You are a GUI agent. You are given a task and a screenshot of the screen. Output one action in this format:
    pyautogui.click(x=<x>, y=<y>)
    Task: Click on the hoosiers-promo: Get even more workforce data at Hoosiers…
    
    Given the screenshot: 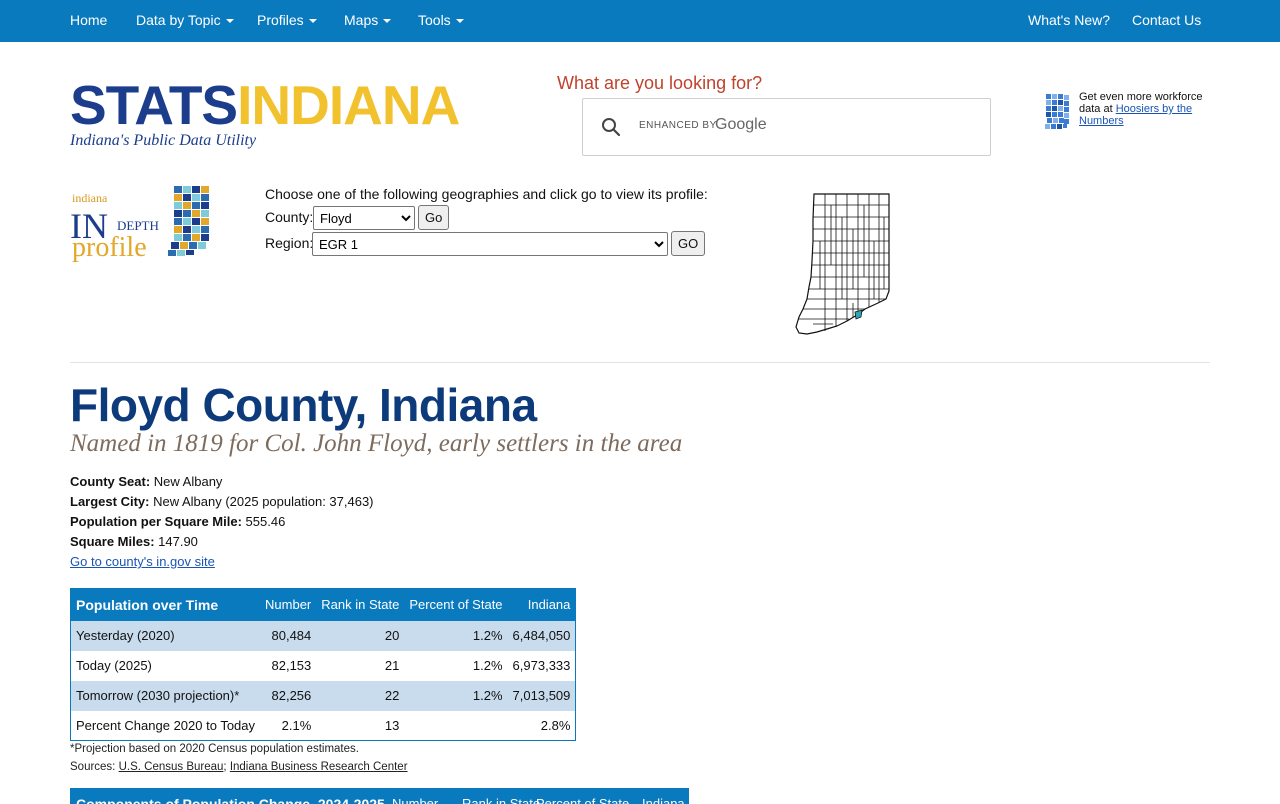 What is the action you would take?
    pyautogui.click(x=1149, y=109)
    